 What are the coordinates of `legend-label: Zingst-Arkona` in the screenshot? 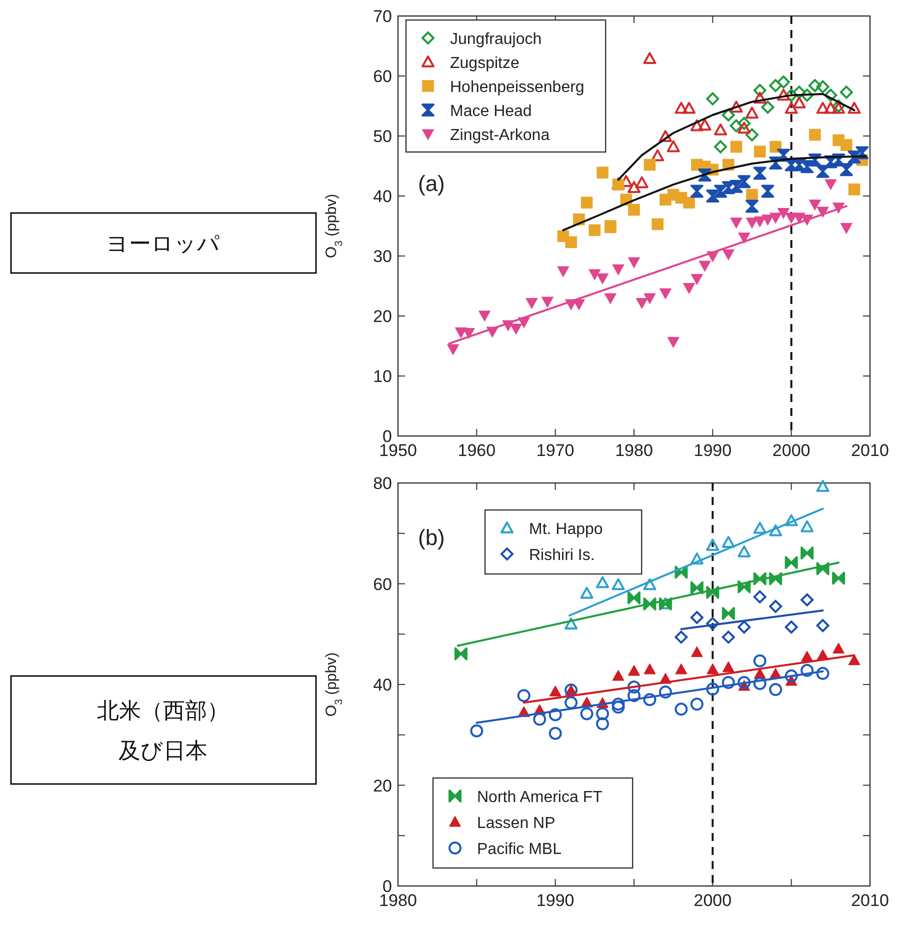 It's located at (500, 135).